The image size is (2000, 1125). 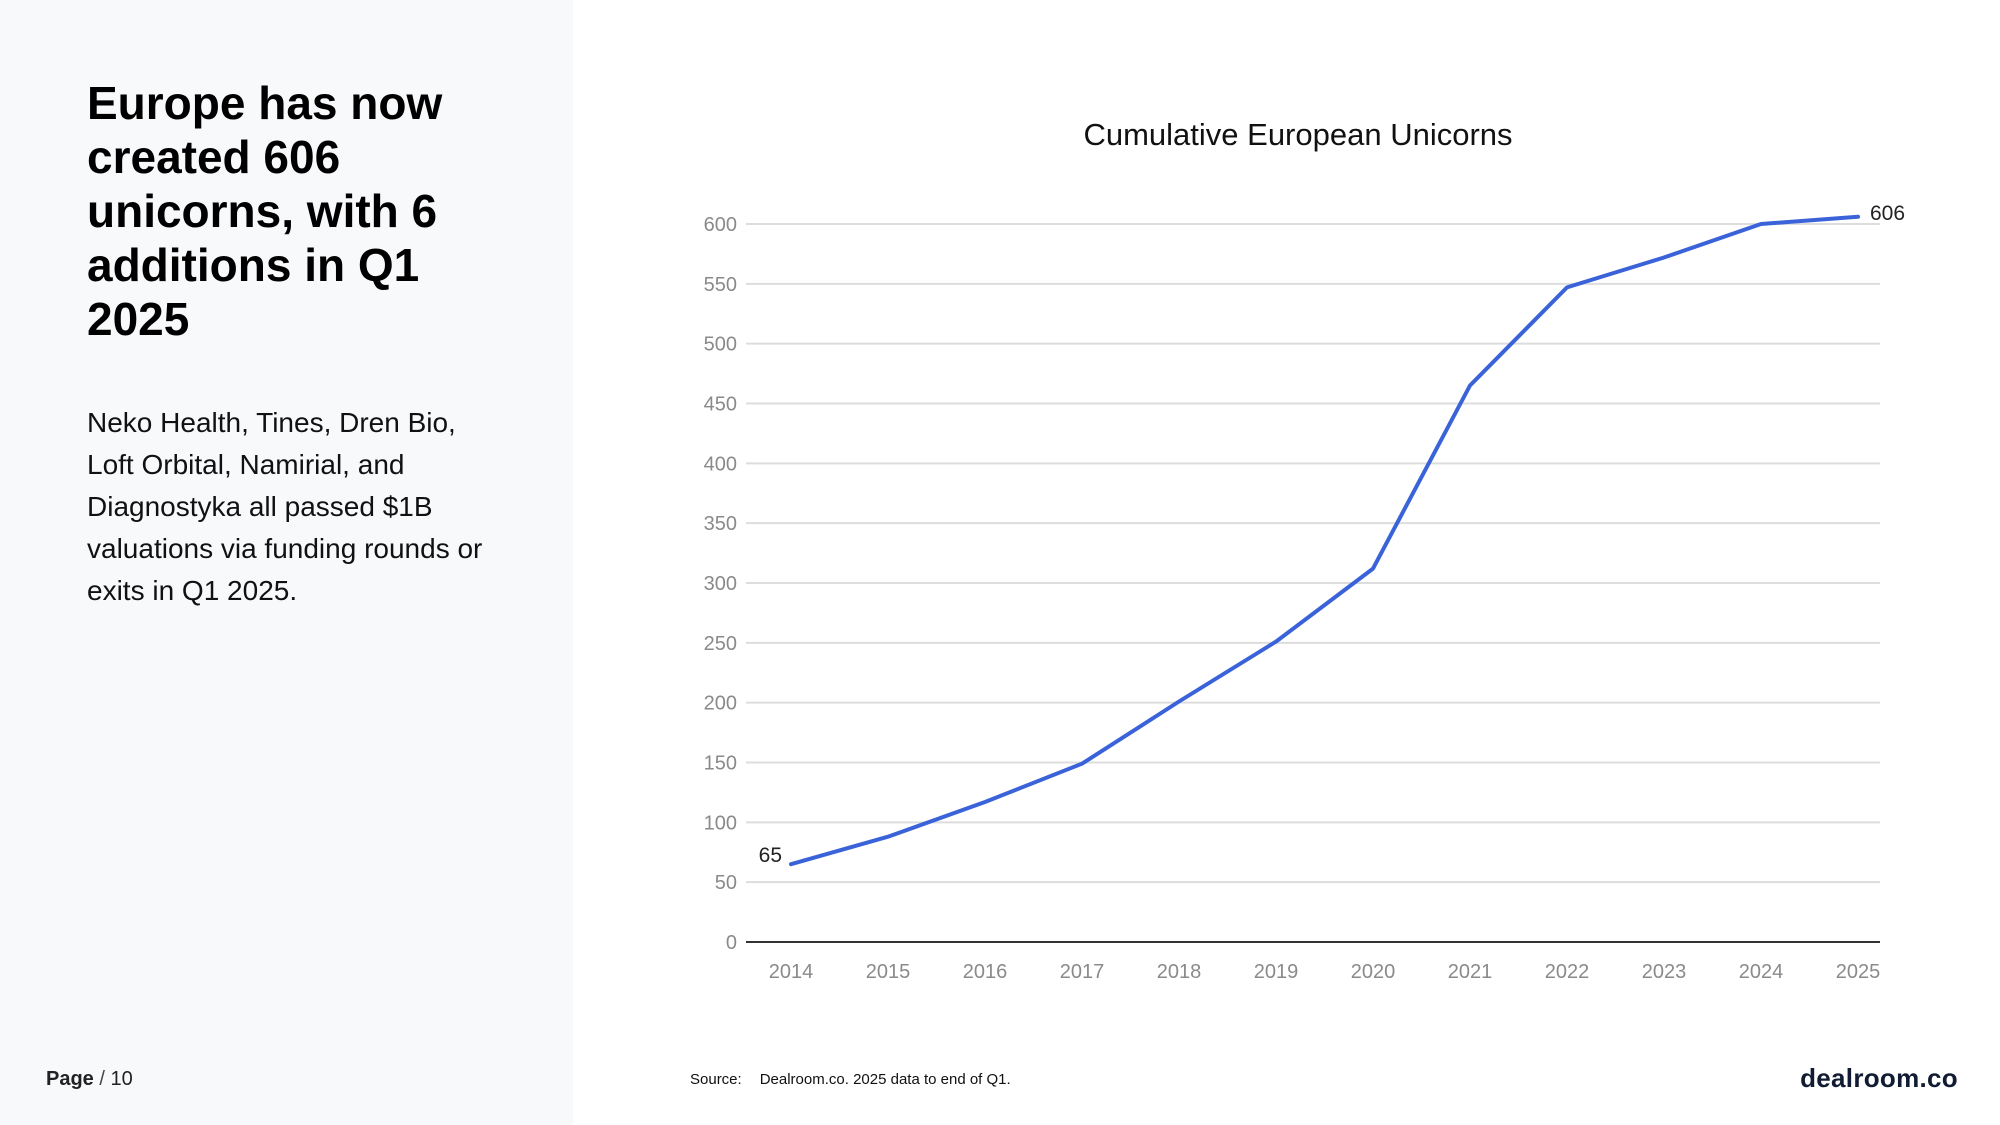 What do you see at coordinates (121, 1079) in the screenshot?
I see `page-value: 10` at bounding box center [121, 1079].